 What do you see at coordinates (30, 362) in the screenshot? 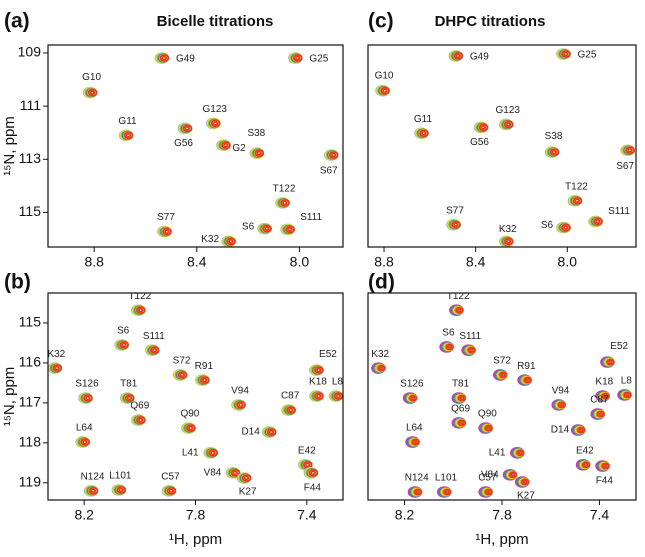
I see `y-tick-label: 116` at bounding box center [30, 362].